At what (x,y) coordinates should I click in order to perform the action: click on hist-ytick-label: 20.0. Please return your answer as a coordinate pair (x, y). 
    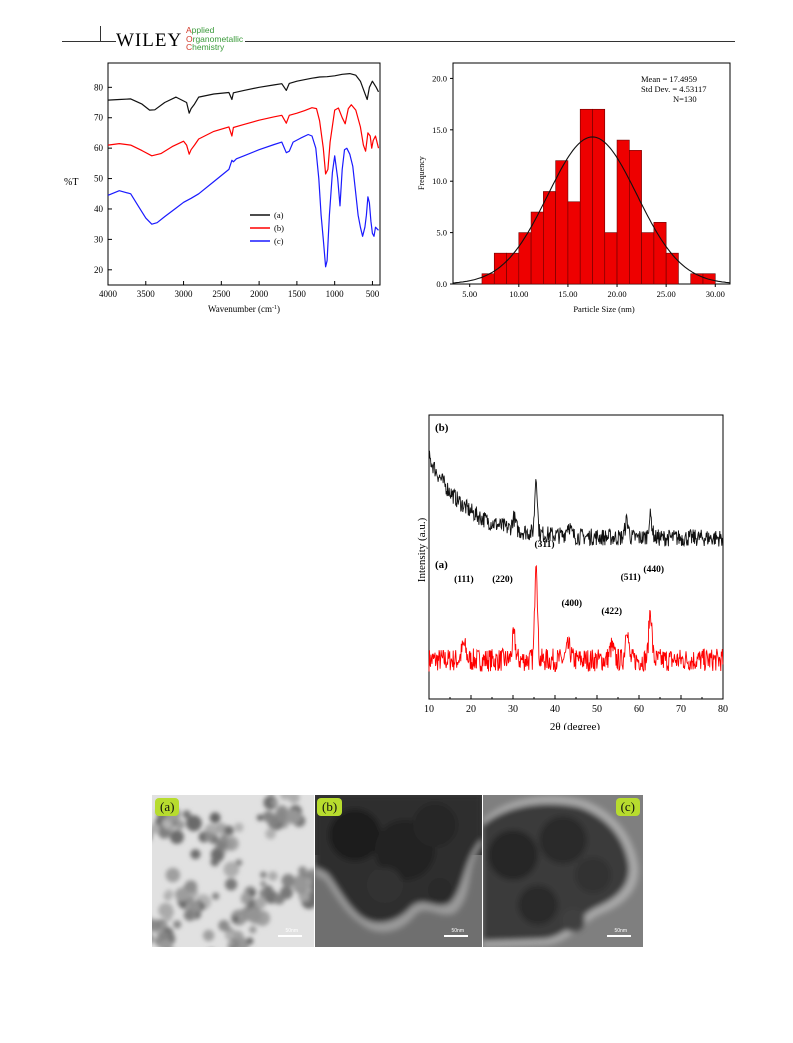
    Looking at the image, I should click on (439, 78).